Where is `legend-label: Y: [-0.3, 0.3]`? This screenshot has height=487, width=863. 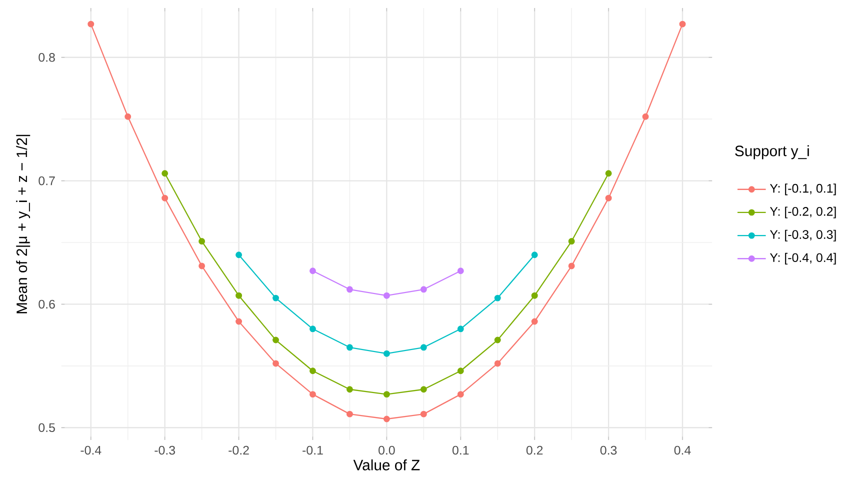 legend-label: Y: [-0.3, 0.3] is located at coordinates (803, 236).